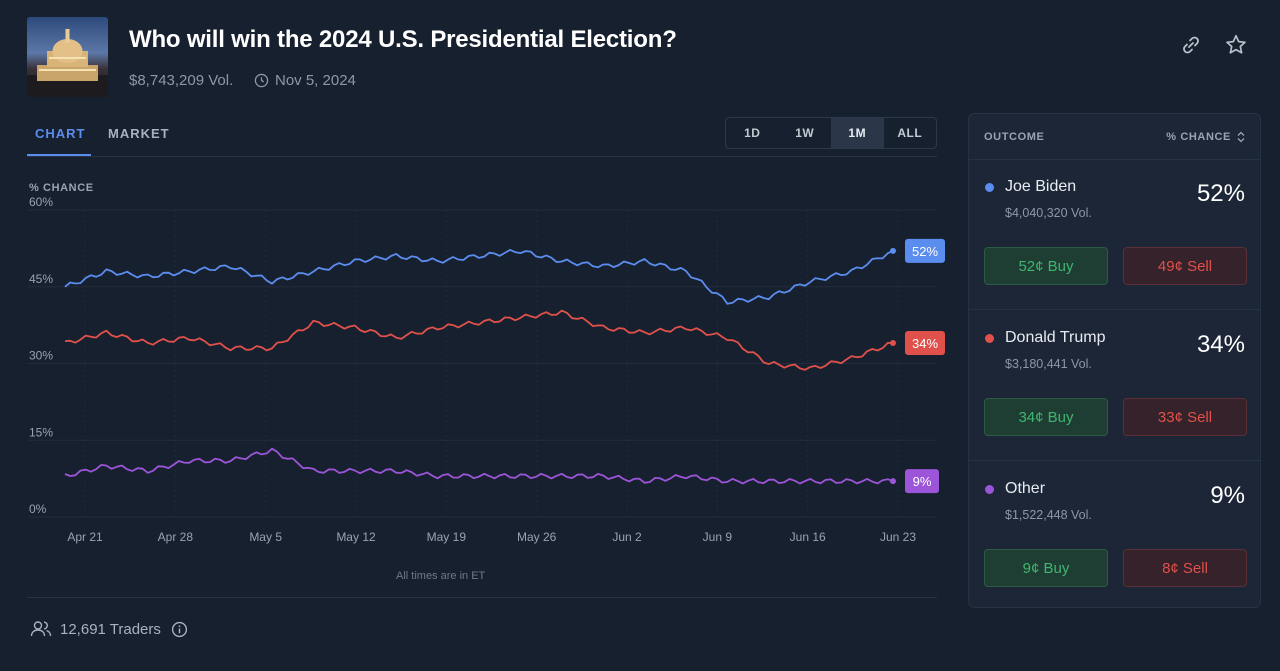 Image resolution: width=1280 pixels, height=671 pixels. What do you see at coordinates (38, 509) in the screenshot?
I see `y-tick-label: 0%` at bounding box center [38, 509].